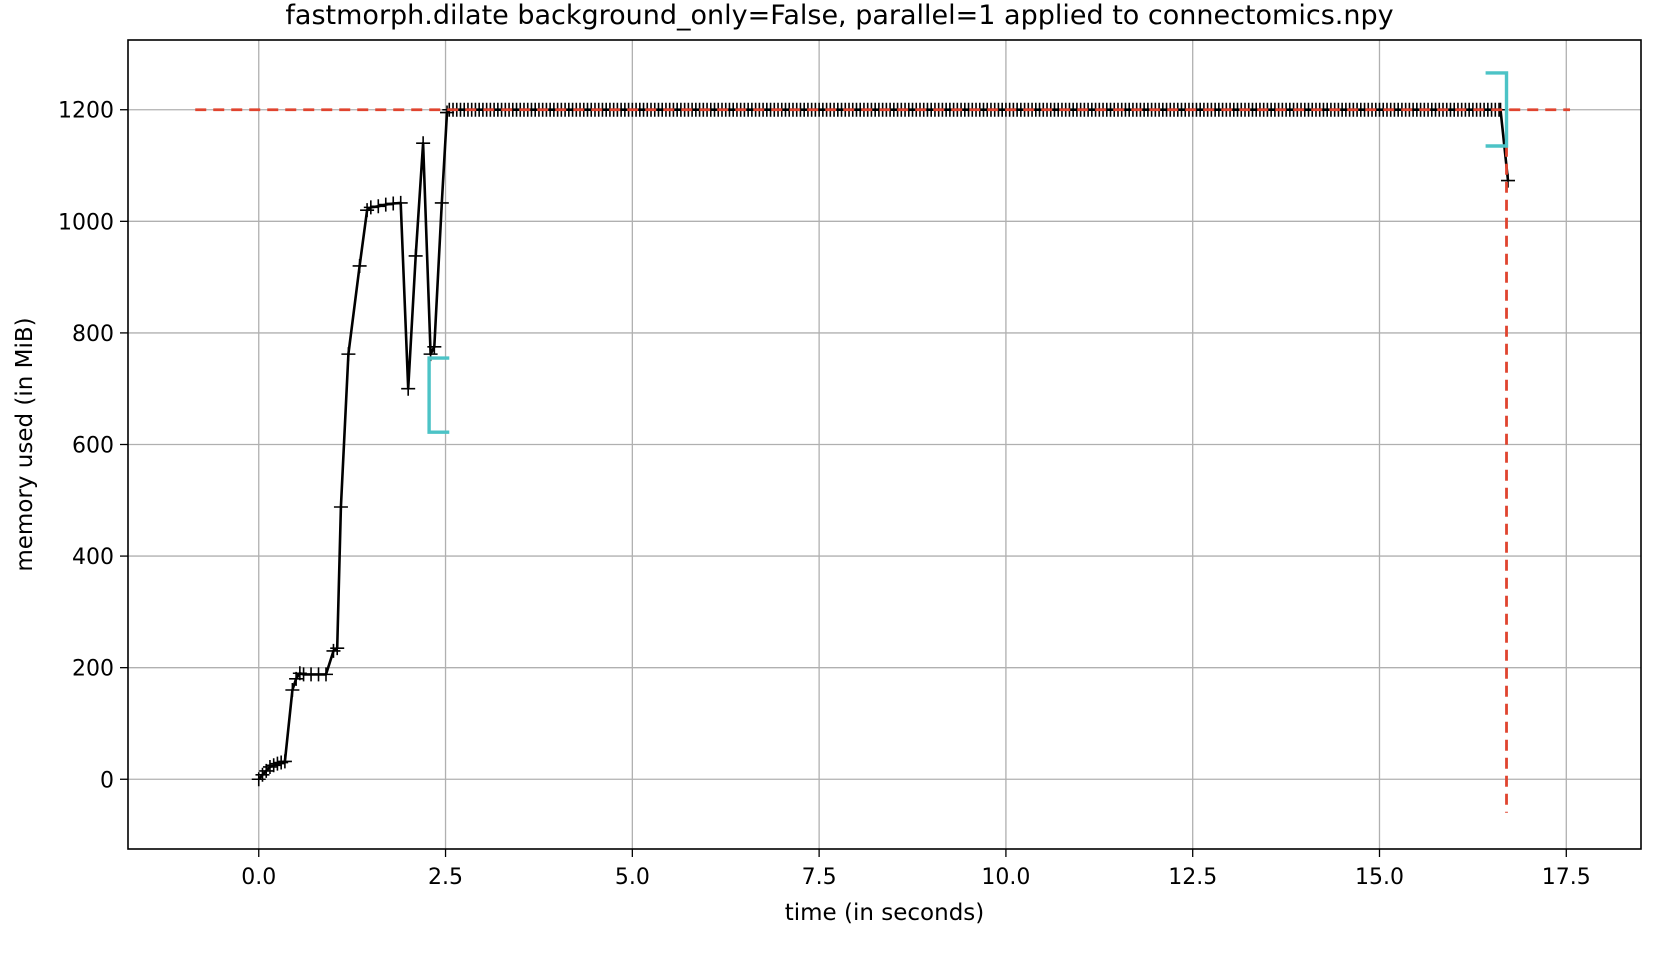 The width and height of the screenshot is (1654, 954). I want to click on y-tick-label: 600, so click(93, 446).